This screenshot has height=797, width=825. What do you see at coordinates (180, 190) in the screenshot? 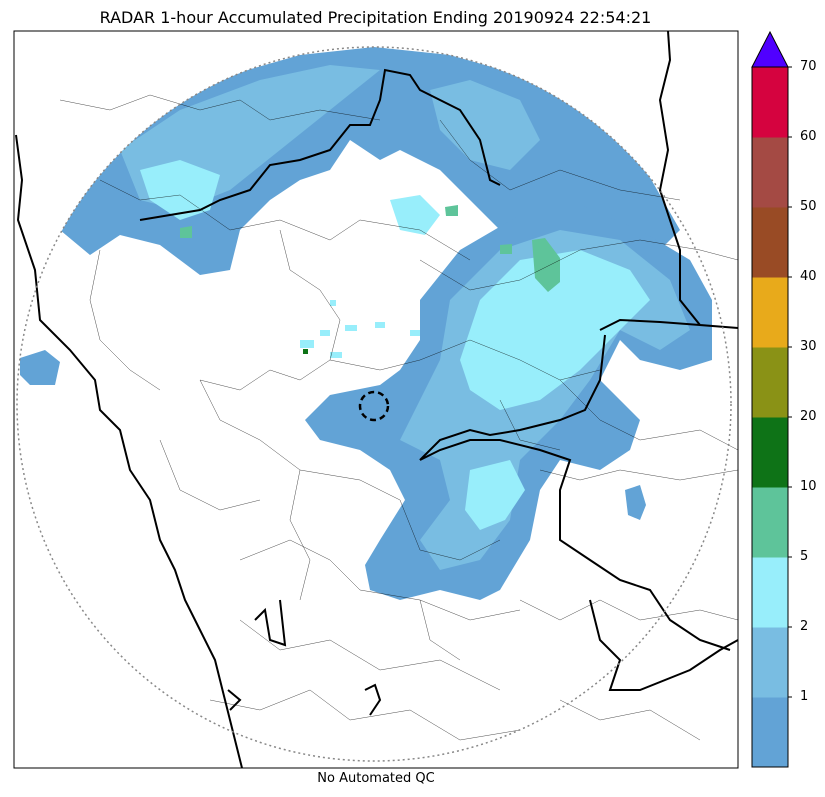
I see `precip-heavy-north` at bounding box center [180, 190].